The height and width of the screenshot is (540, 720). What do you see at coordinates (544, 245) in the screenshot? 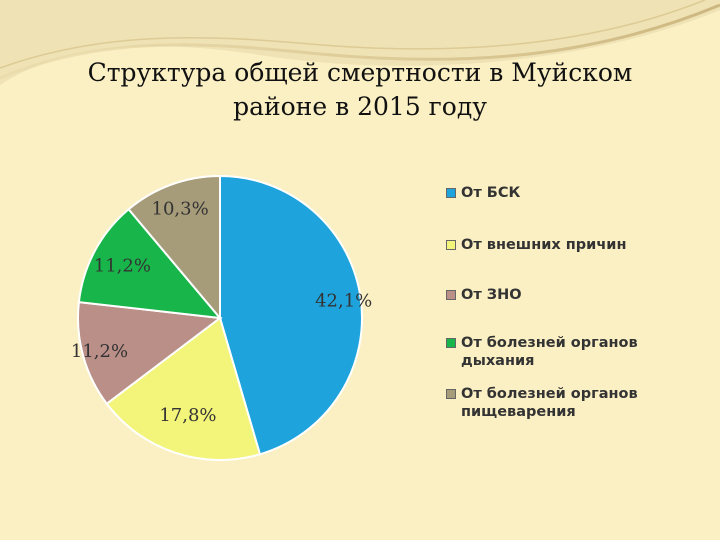
I see `legend-label: От внешних причин` at bounding box center [544, 245].